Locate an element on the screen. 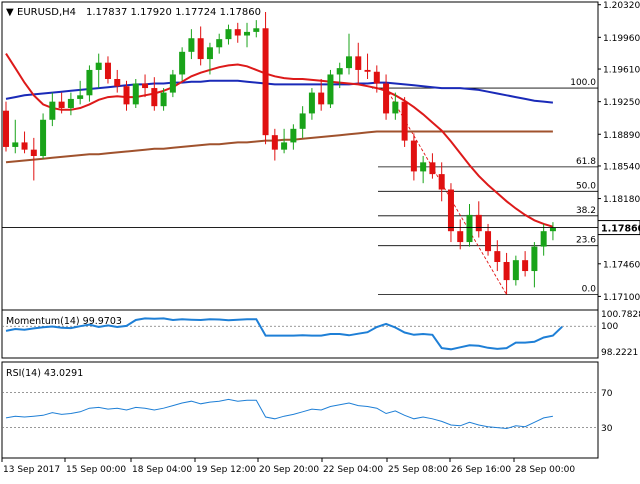 The image size is (640, 484). fib-level-label: 23.6 is located at coordinates (586, 241).